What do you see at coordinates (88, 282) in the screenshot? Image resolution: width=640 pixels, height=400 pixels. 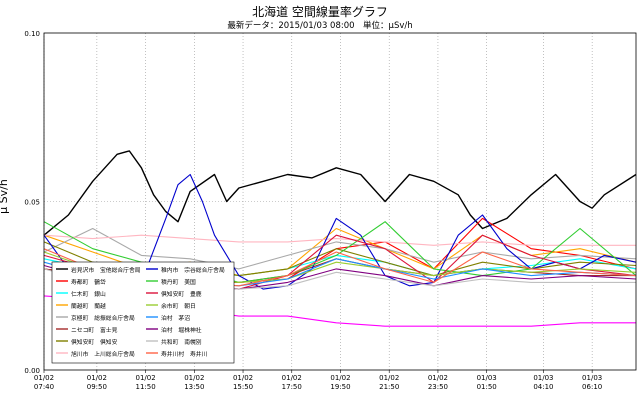 I see `legend-label: 寿都町 鶴岱` at bounding box center [88, 282].